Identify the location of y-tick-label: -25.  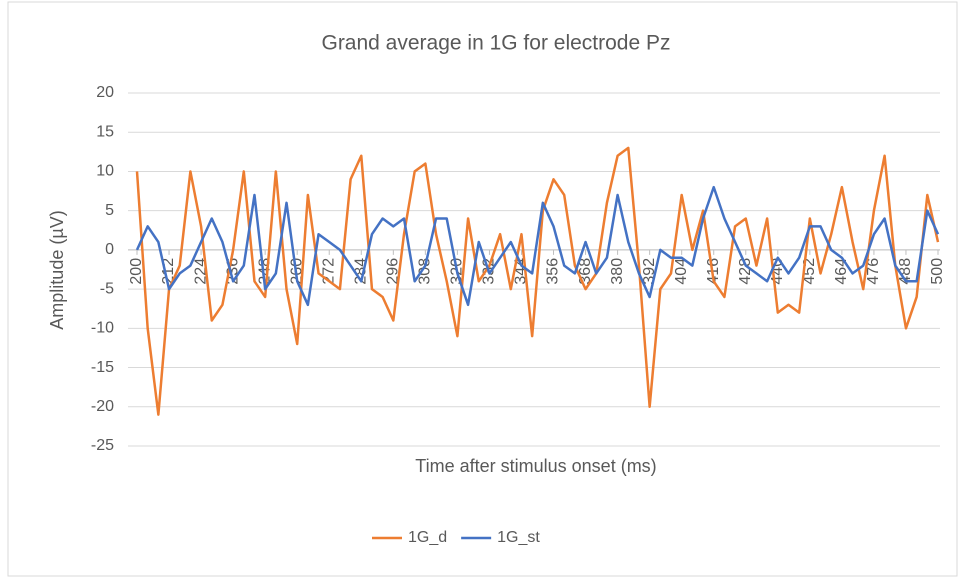
(102, 445).